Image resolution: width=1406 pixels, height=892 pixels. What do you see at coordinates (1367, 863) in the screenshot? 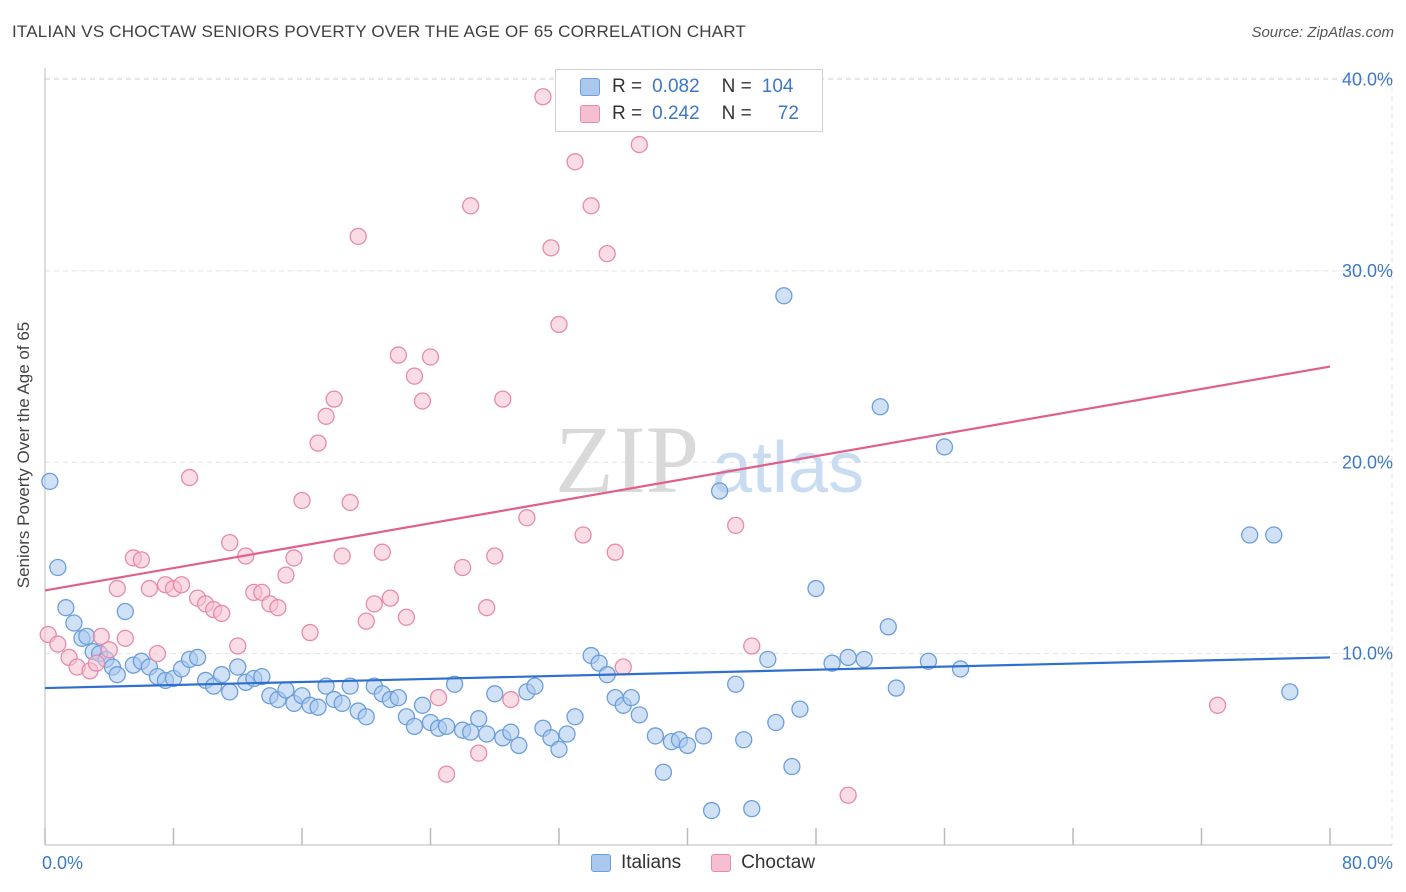
I see `x-tick-label: 80.0%` at bounding box center [1367, 863].